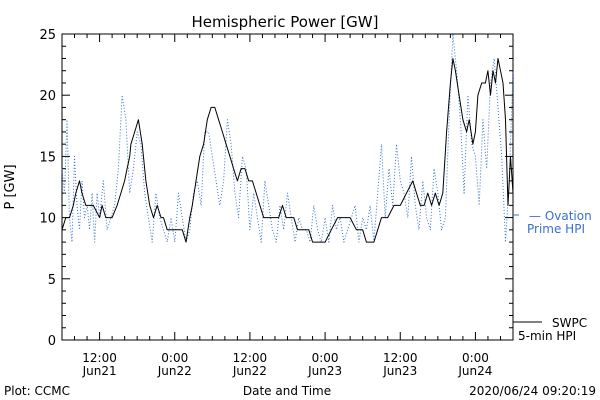 The height and width of the screenshot is (400, 600). What do you see at coordinates (547, 336) in the screenshot?
I see `swpc-legend-line2: 5-min HPI` at bounding box center [547, 336].